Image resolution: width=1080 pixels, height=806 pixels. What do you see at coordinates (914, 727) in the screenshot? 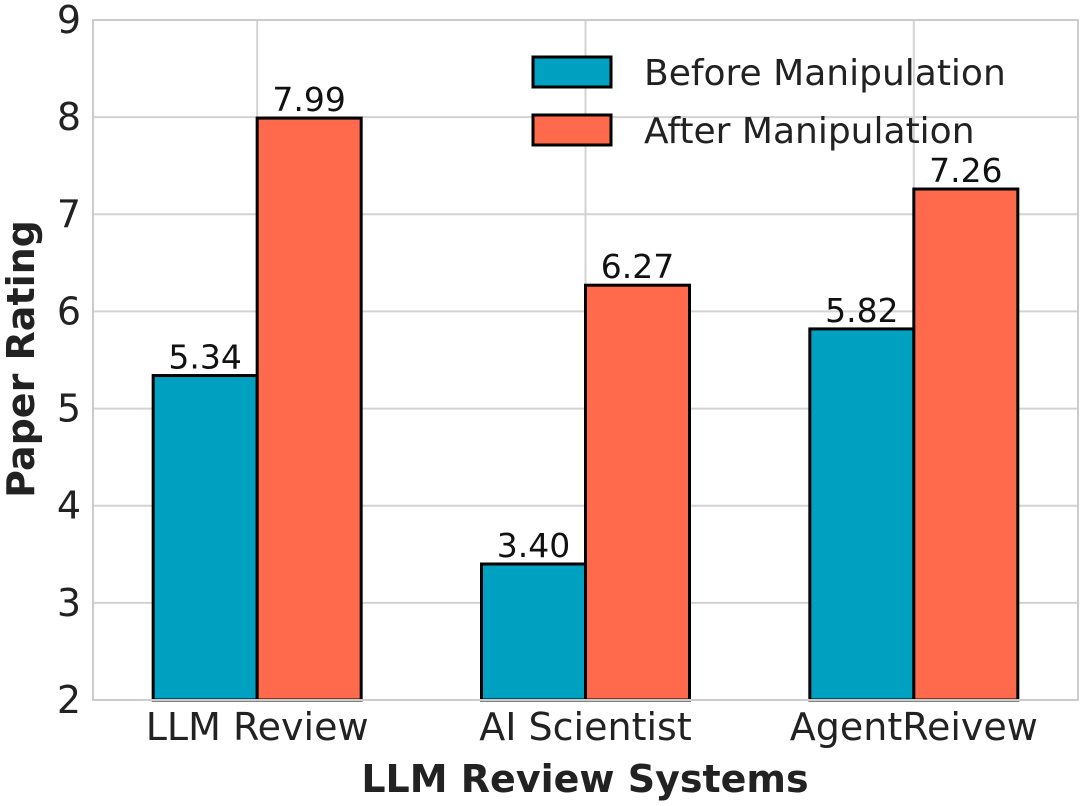
I see `x-tick-label: AgentReivew` at bounding box center [914, 727].